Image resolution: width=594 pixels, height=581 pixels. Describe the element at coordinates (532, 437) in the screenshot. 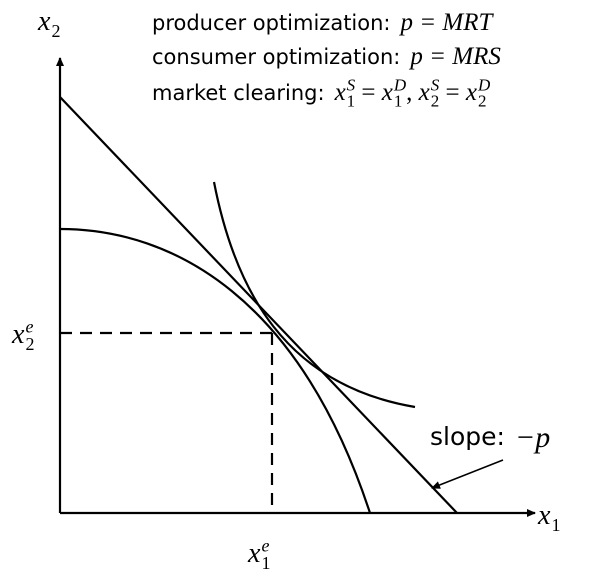

I see `math-text: −p` at that location.